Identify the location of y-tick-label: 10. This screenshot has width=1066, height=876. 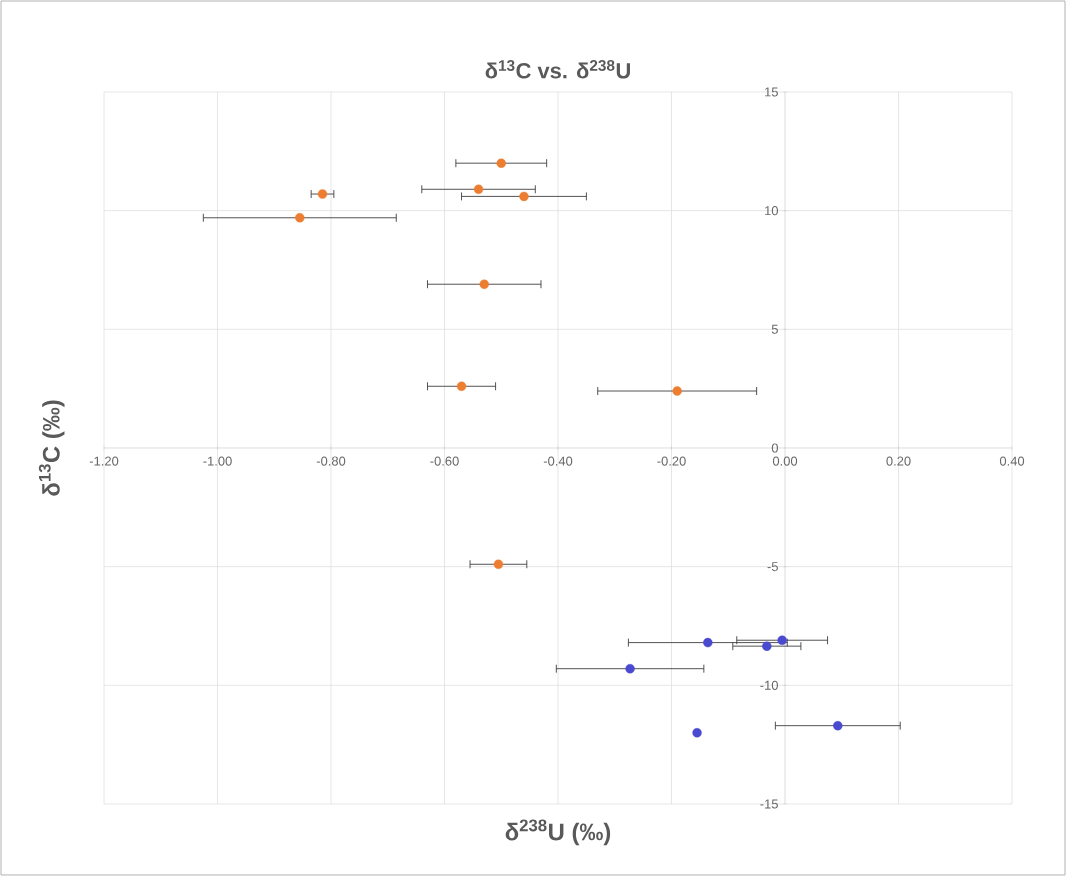
(771, 211).